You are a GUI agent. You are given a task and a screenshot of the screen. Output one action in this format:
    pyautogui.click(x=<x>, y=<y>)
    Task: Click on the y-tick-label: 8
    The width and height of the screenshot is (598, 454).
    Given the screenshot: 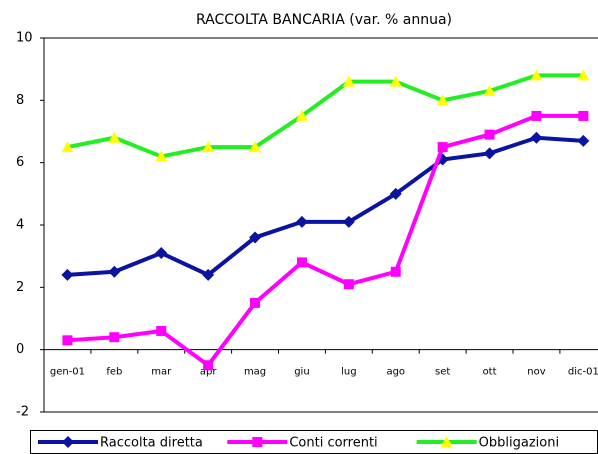 What is the action you would take?
    pyautogui.click(x=20, y=100)
    